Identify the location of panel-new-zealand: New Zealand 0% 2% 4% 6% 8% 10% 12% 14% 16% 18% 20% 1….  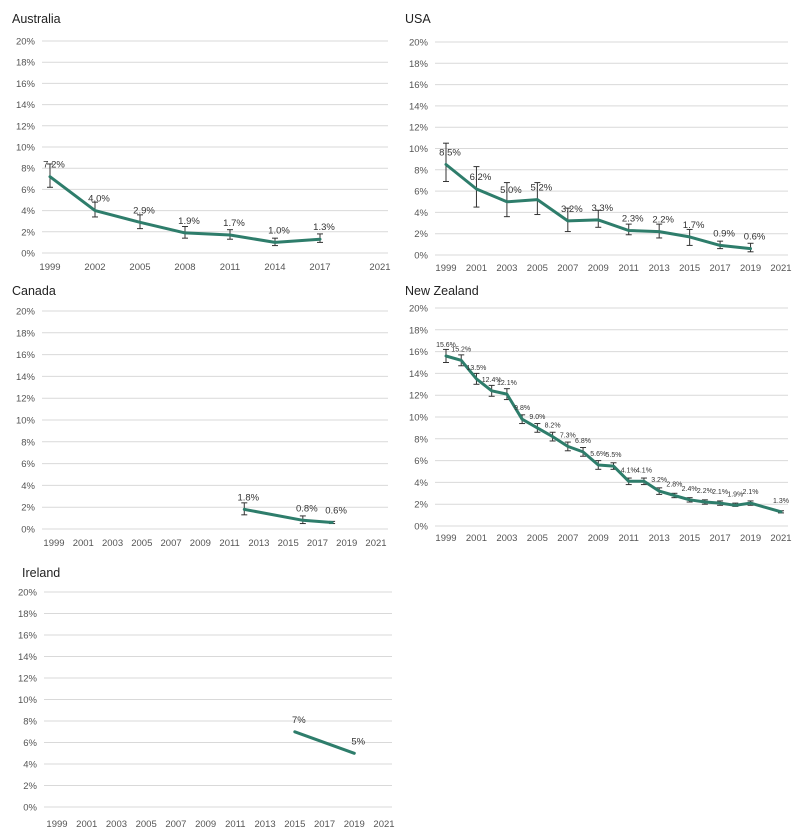
(598, 414).